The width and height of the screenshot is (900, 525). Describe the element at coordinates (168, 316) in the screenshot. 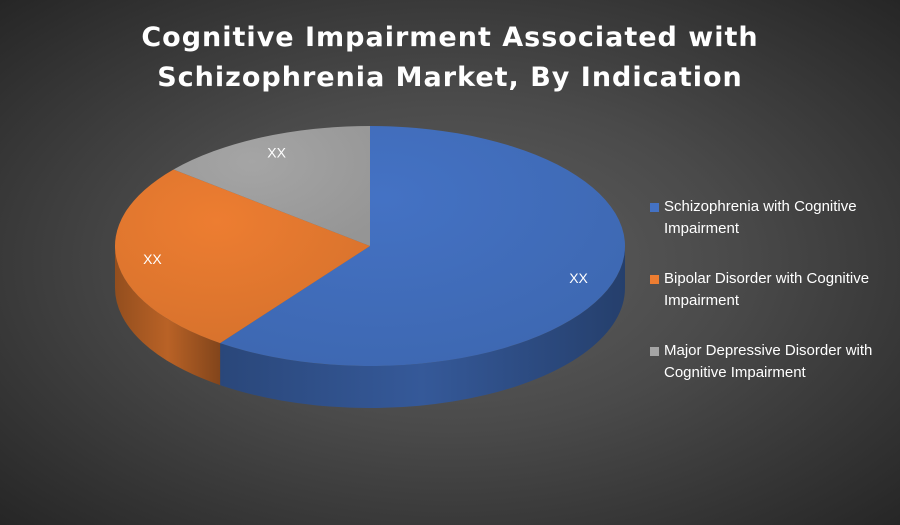

I see `pie-side-bipolar` at that location.